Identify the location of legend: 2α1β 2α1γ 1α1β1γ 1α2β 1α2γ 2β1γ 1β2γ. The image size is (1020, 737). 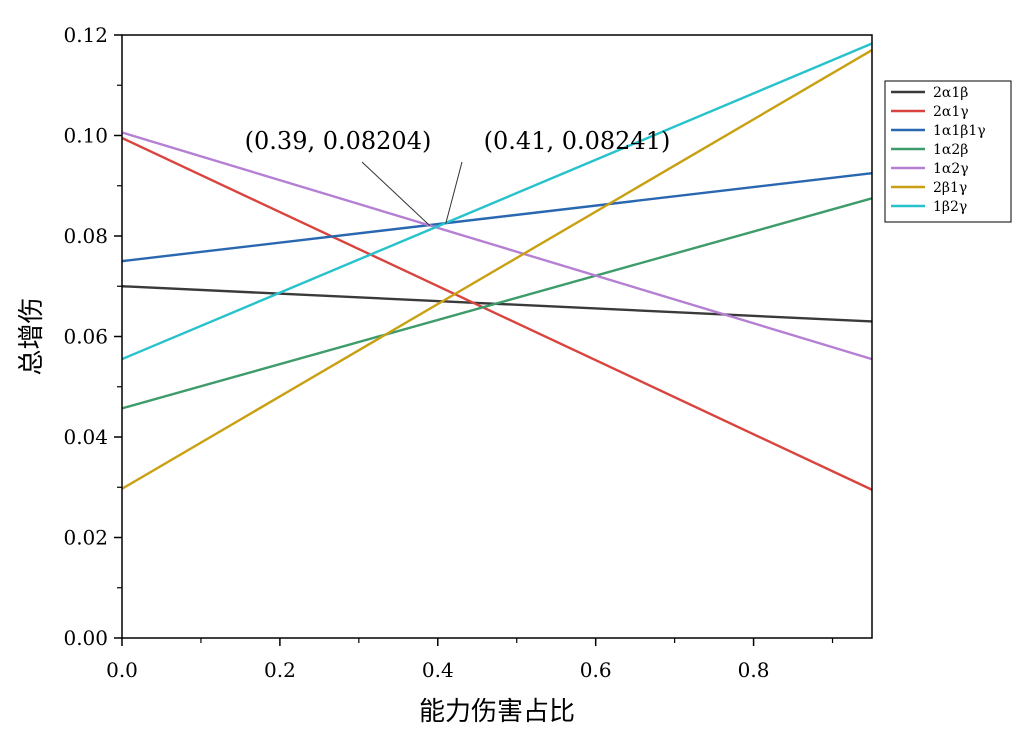
(948, 151).